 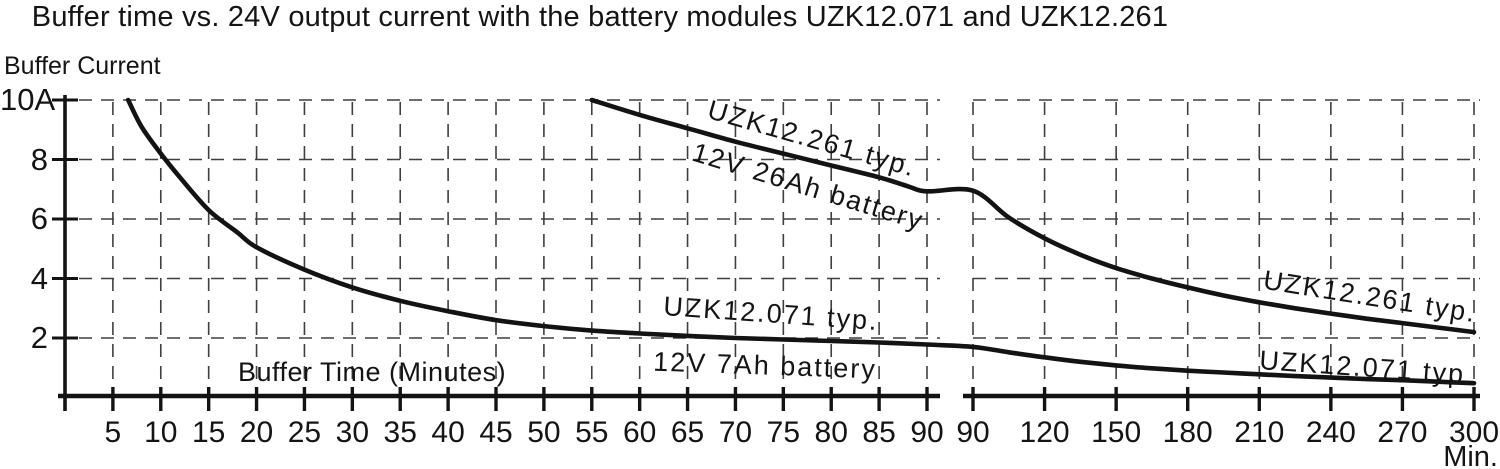 I want to click on x-tick-label: 5, so click(x=113, y=432).